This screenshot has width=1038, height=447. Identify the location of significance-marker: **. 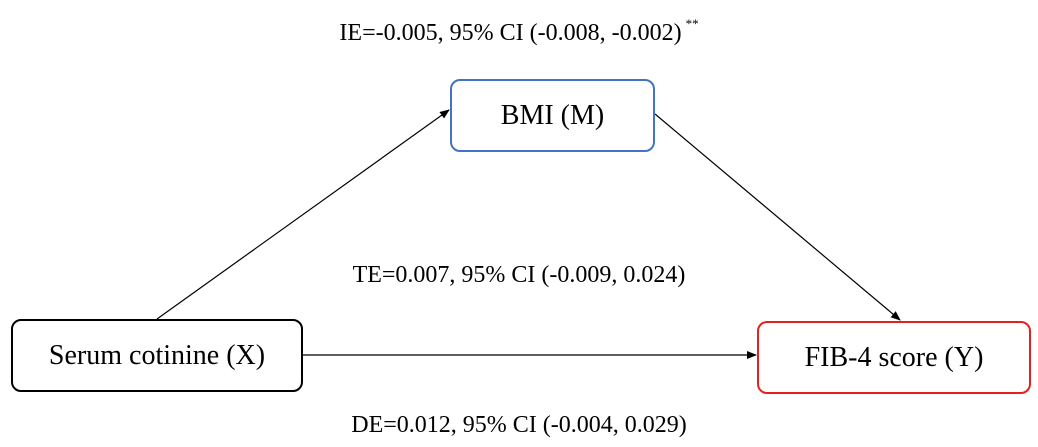
(692, 23).